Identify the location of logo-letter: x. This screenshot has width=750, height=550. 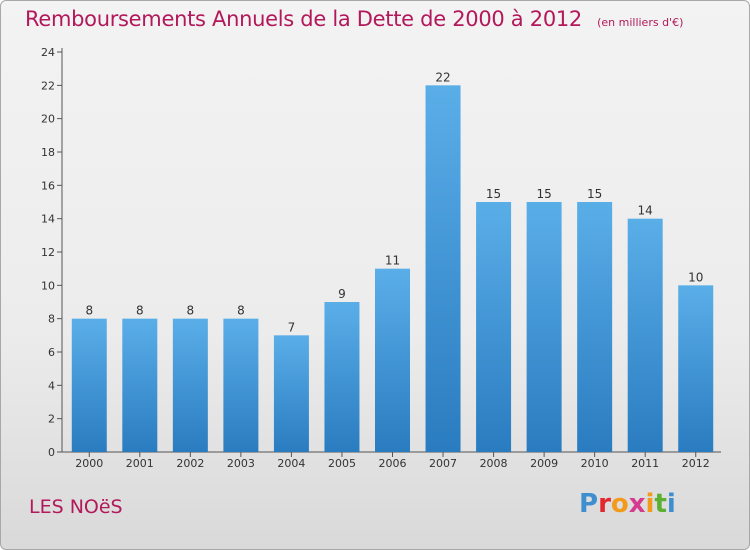
(637, 504).